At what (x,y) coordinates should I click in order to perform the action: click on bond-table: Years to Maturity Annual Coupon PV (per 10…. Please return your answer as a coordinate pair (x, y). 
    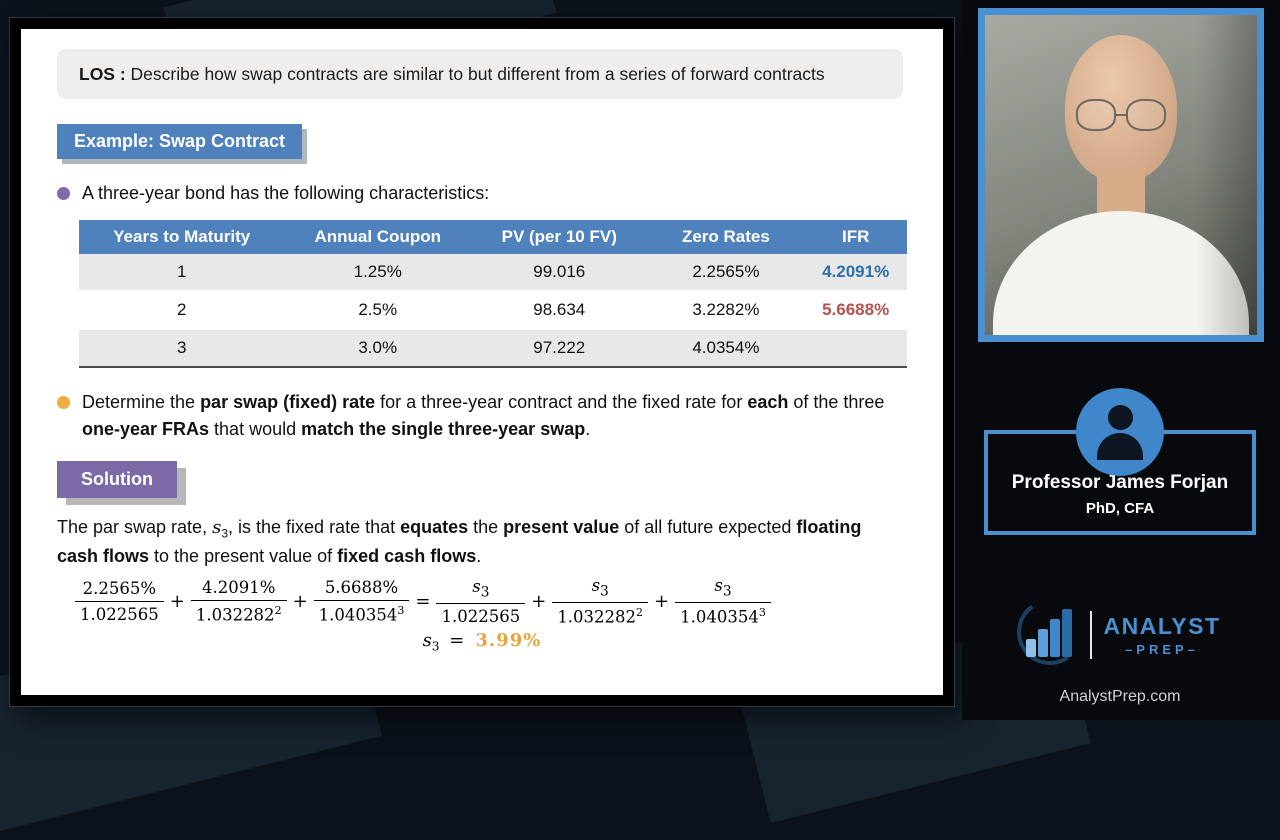
    Looking at the image, I should click on (493, 294).